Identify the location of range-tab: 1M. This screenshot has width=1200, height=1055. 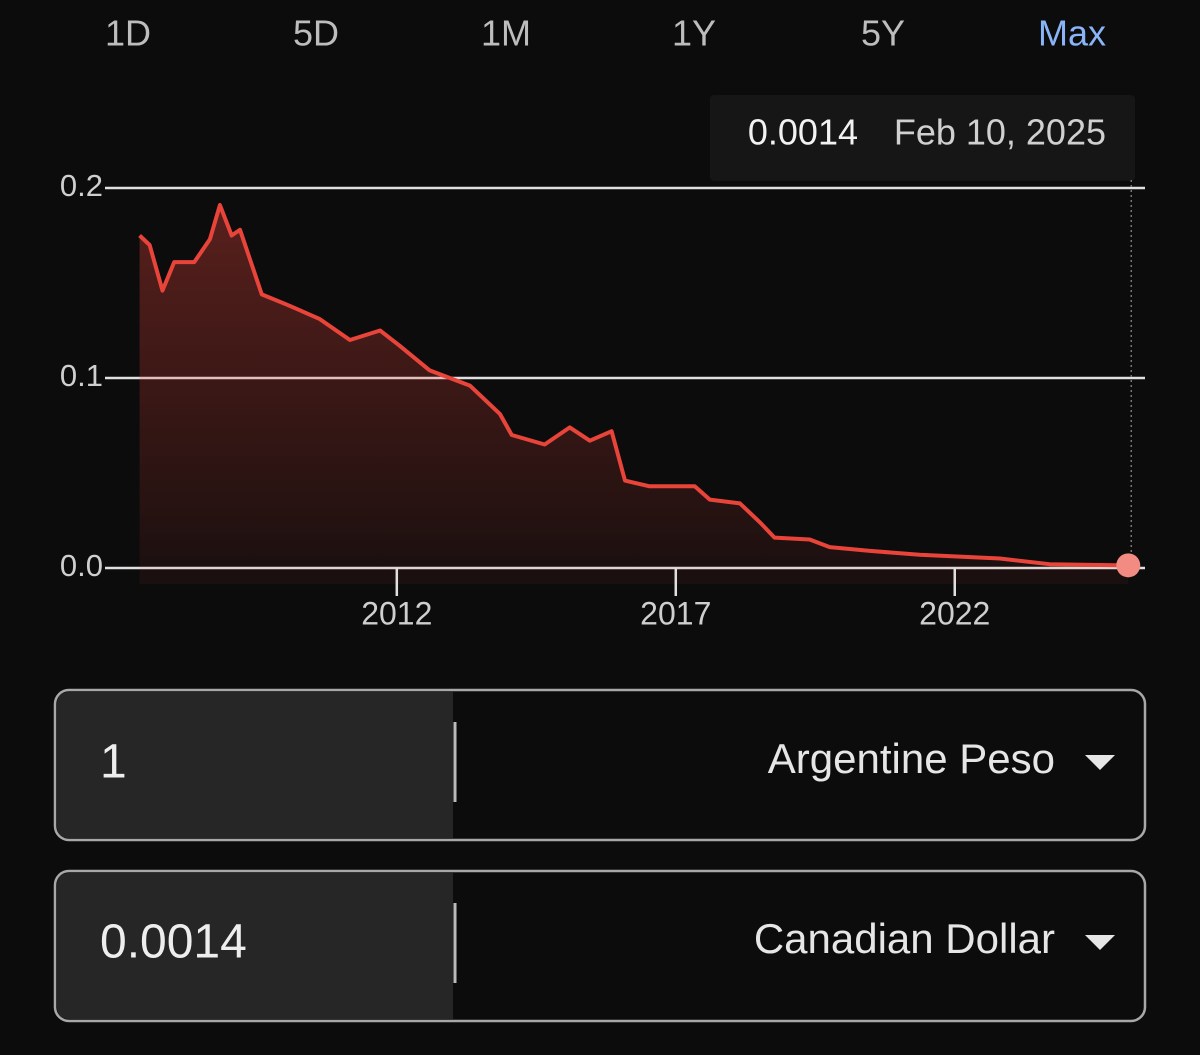
(506, 33).